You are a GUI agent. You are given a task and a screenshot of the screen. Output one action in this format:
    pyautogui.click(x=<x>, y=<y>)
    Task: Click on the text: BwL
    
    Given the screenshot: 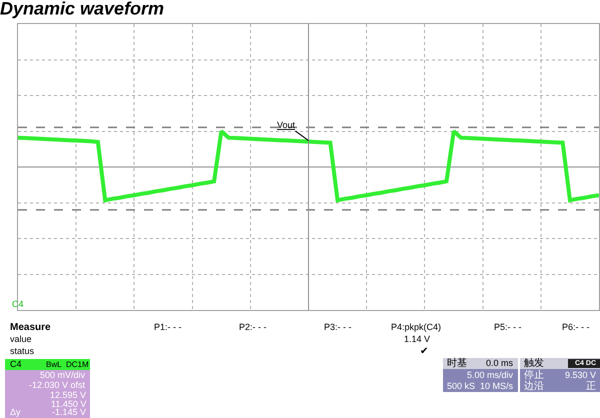 What is the action you would take?
    pyautogui.click(x=54, y=364)
    